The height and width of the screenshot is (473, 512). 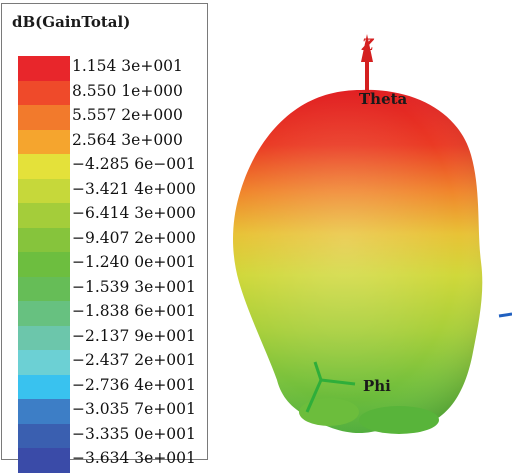 I want to click on z-axis-label: Z, so click(x=368, y=44).